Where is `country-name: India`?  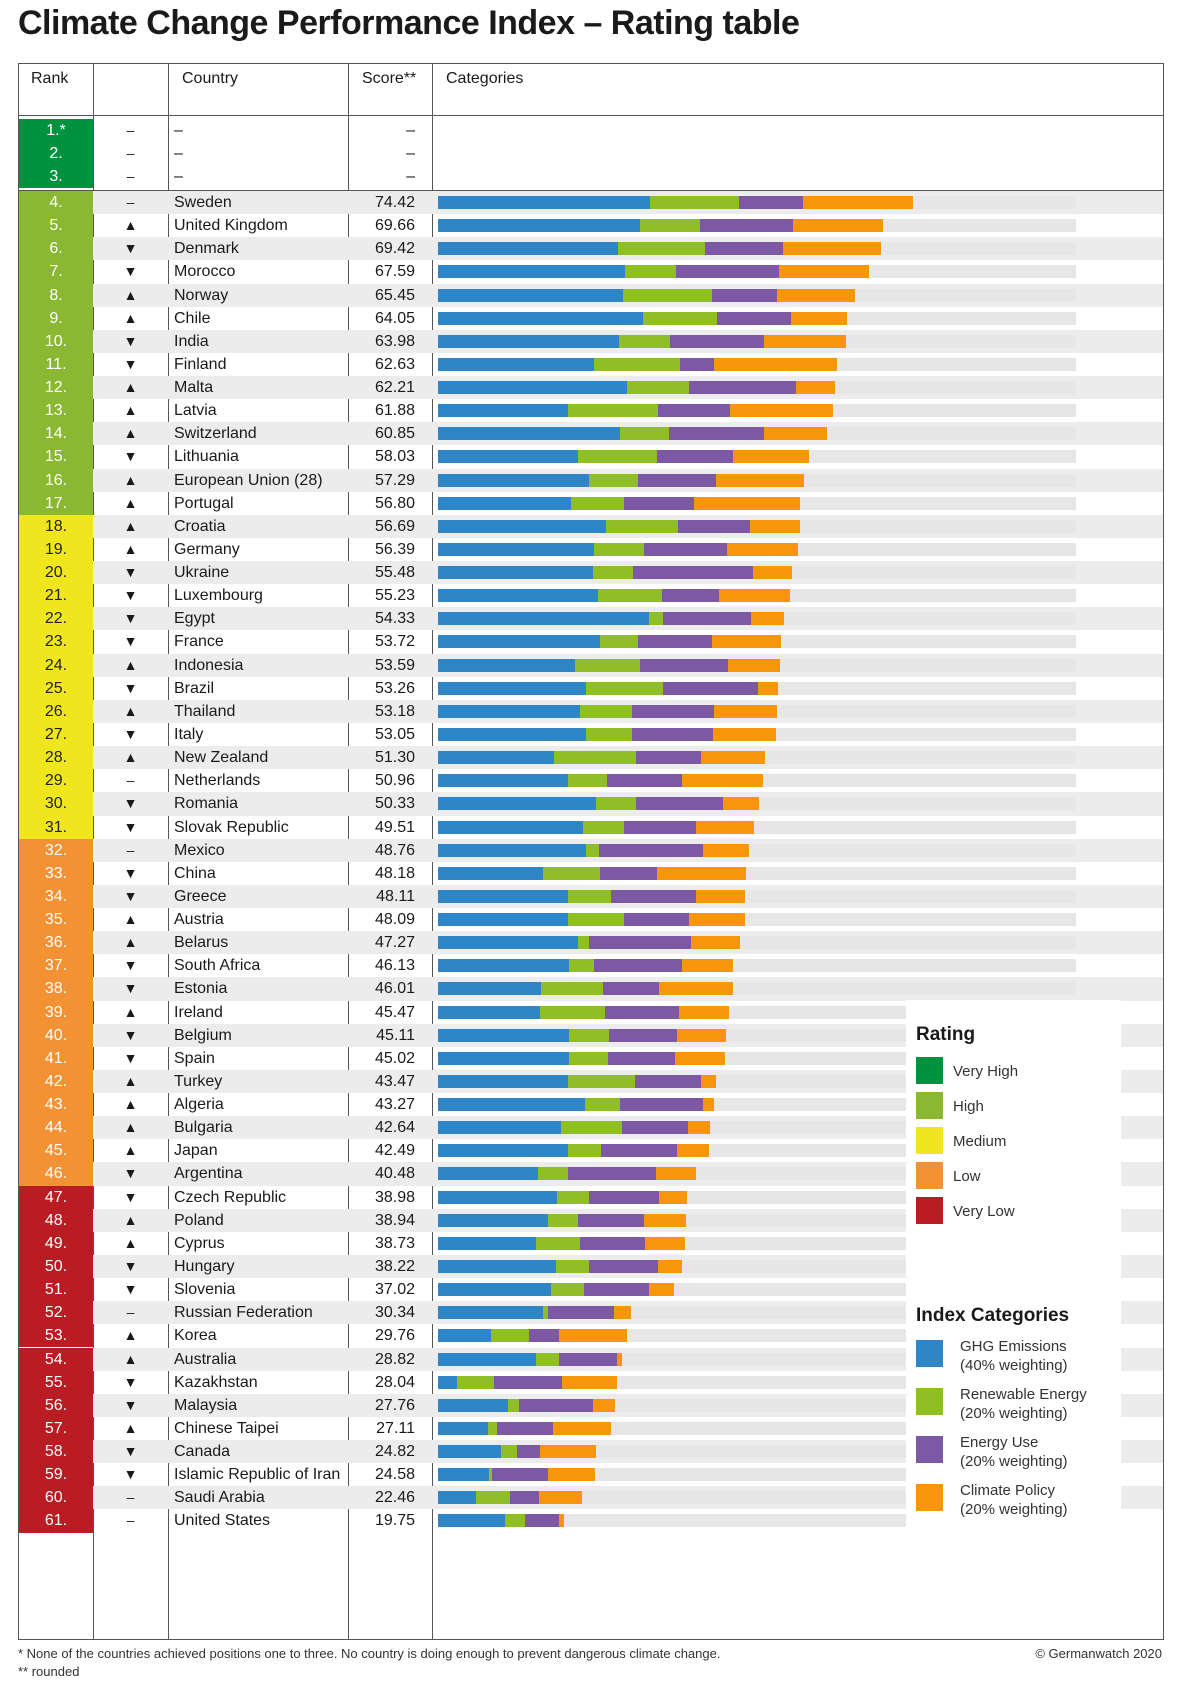 country-name: India is located at coordinates (191, 341).